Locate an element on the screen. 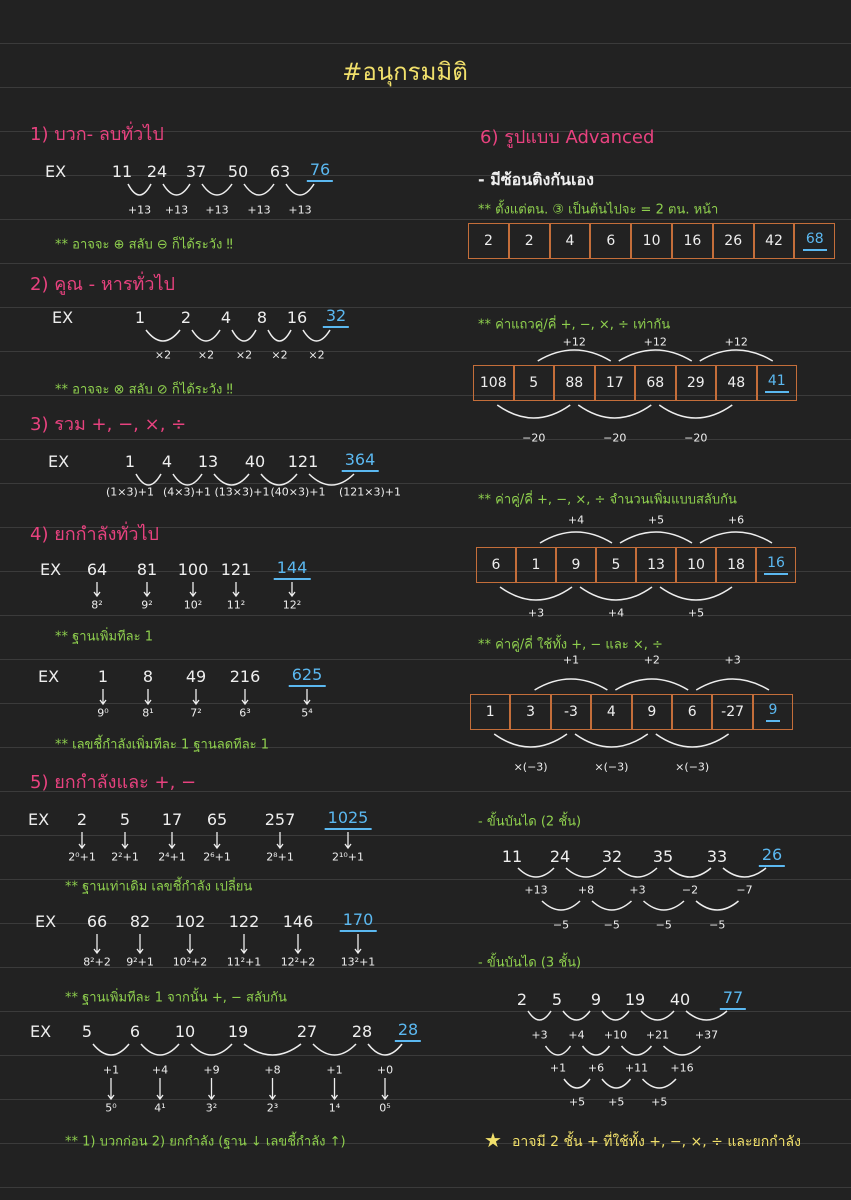 The height and width of the screenshot is (1200, 851). section-heading: 3) รวม +, −, ×, ÷ is located at coordinates (108, 424).